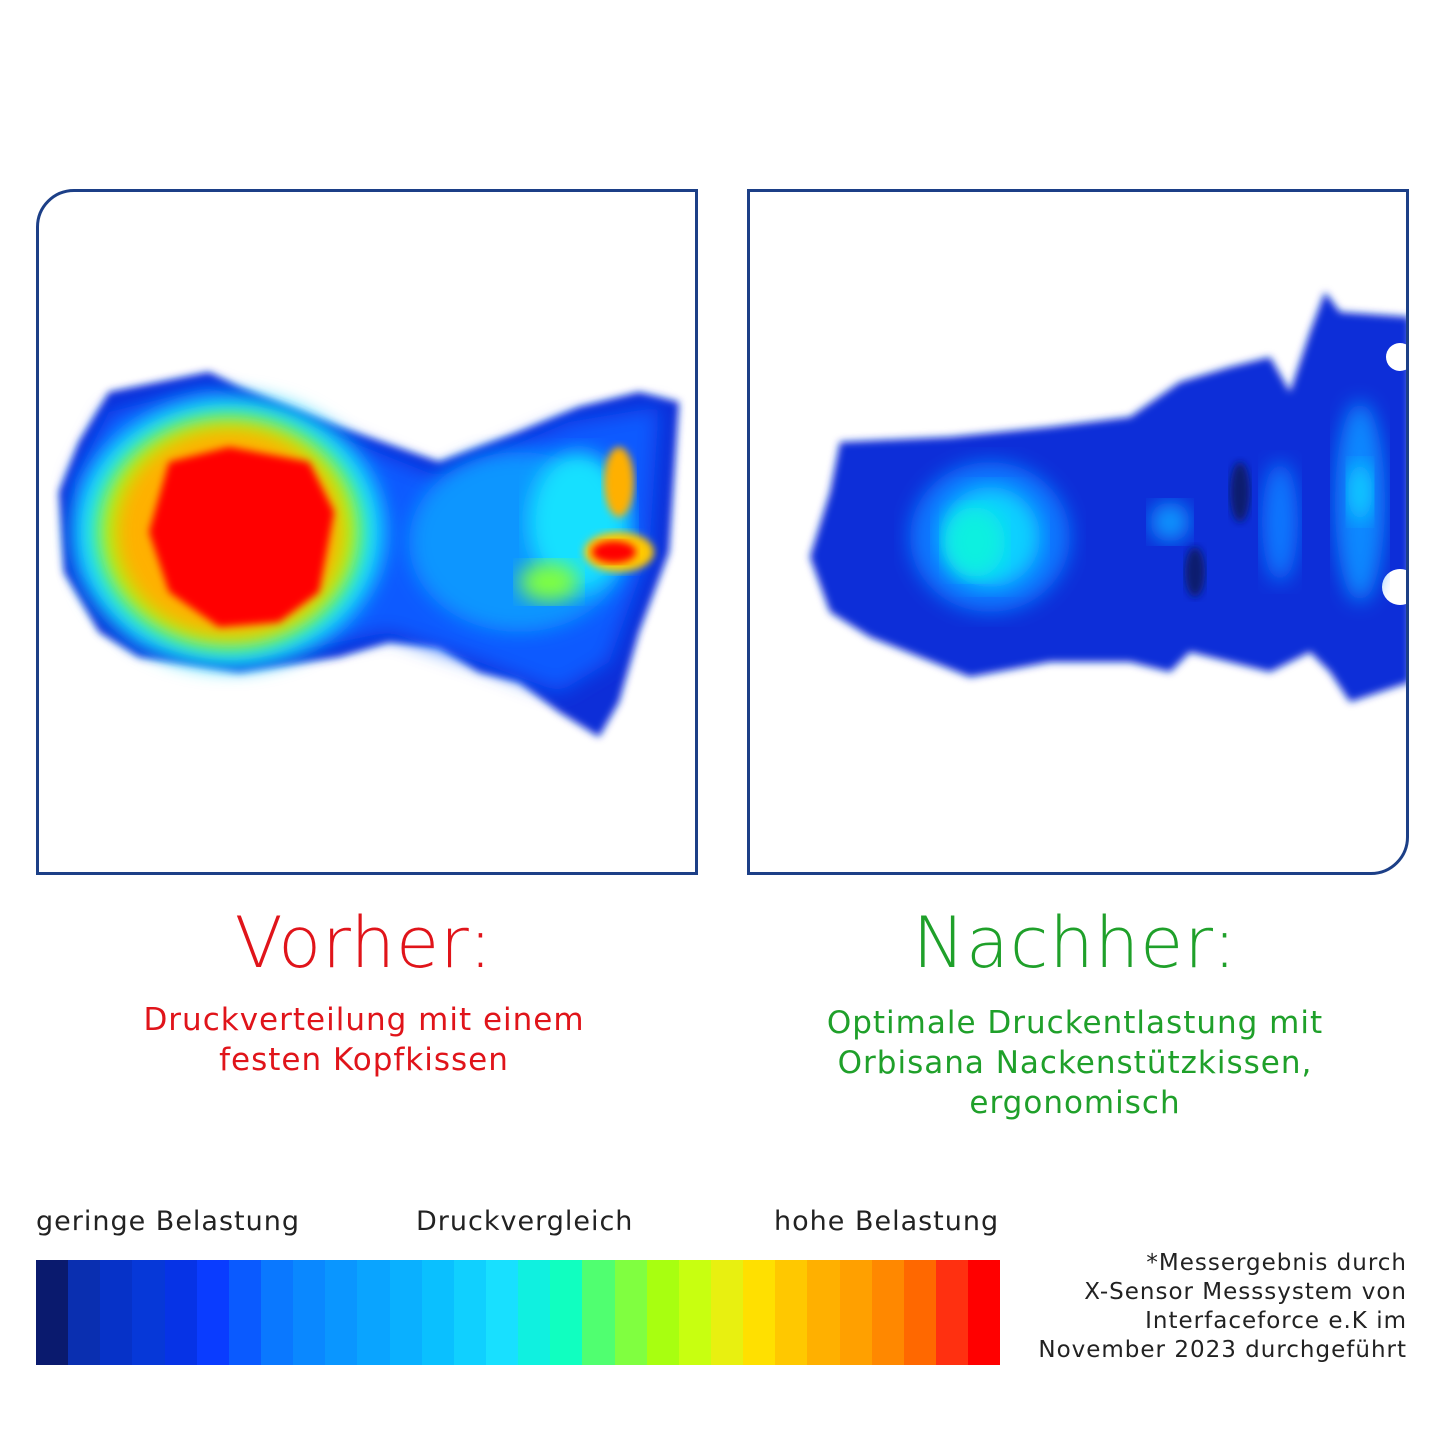 The width and height of the screenshot is (1445, 1445). I want to click on footnote-line: X-Sensor Messsystem von, so click(1245, 1292).